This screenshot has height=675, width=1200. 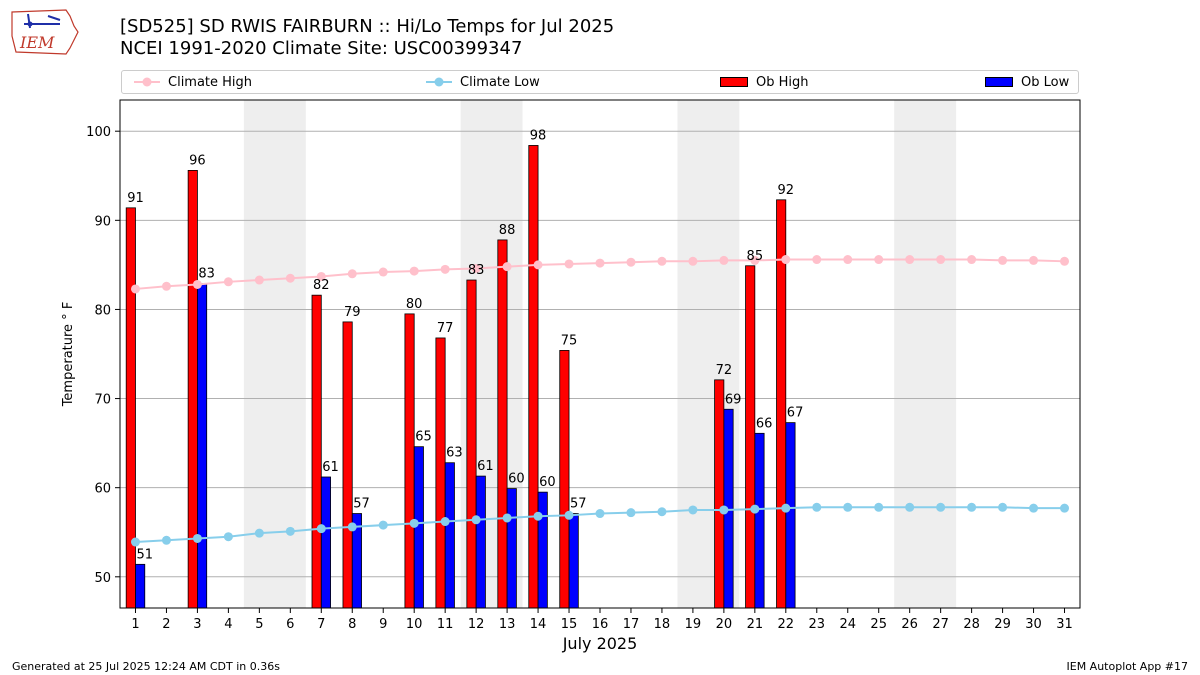 I want to click on x-tick-label: 14, so click(x=538, y=624).